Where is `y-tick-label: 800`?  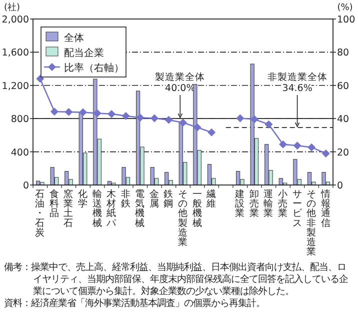
y-tick-label: 800 is located at coordinates (19, 120).